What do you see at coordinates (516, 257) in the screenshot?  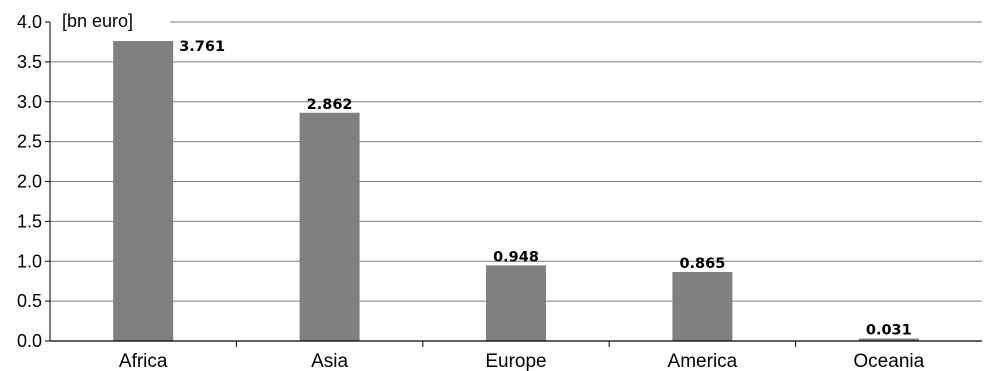 I see `data-label: 0.948` at bounding box center [516, 257].